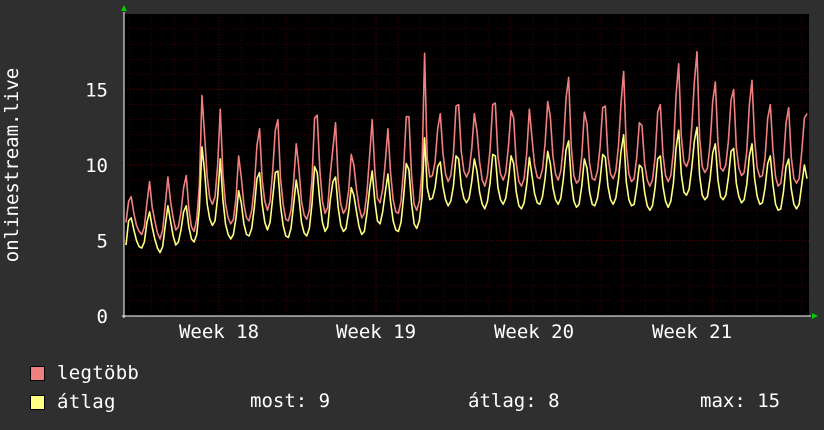 The height and width of the screenshot is (430, 824). Describe the element at coordinates (12, 165) in the screenshot. I see `y-axis-label: onlinestream.live` at that location.